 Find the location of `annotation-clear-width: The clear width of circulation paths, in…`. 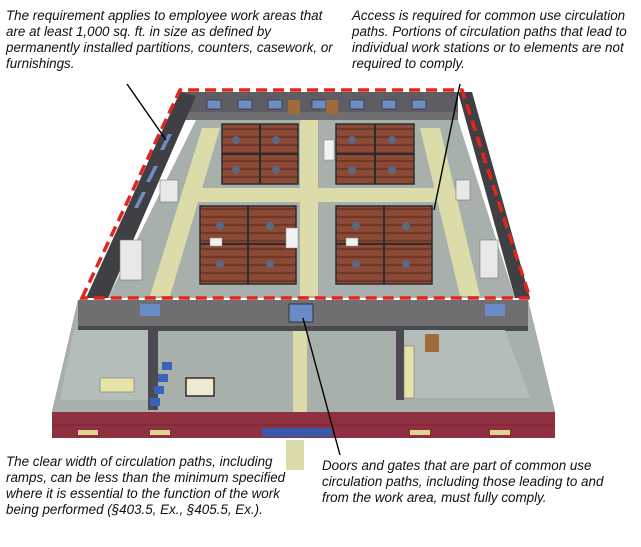

annotation-clear-width: The clear width of circulation paths, in… is located at coordinates (146, 485).